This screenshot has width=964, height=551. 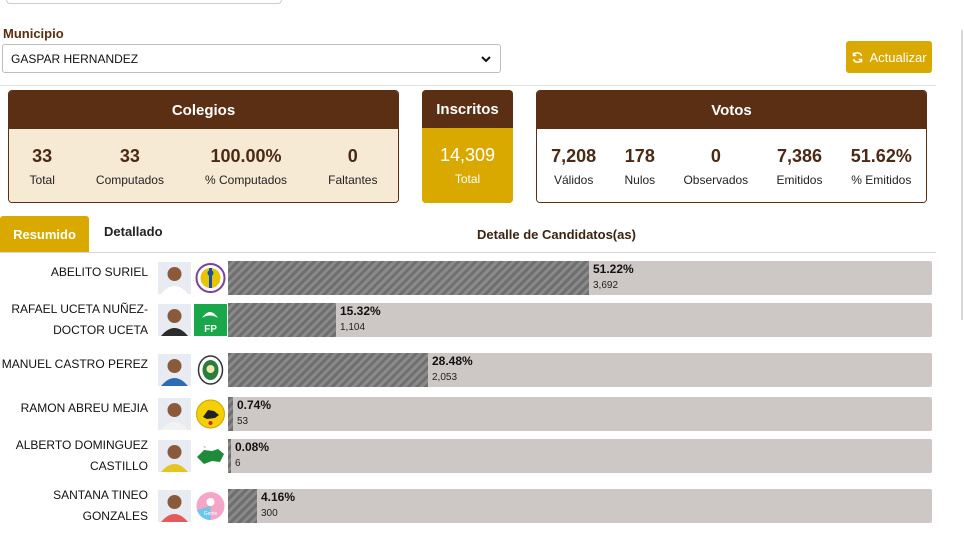 What do you see at coordinates (278, 497) in the screenshot?
I see `candidate-percent: 4.16%` at bounding box center [278, 497].